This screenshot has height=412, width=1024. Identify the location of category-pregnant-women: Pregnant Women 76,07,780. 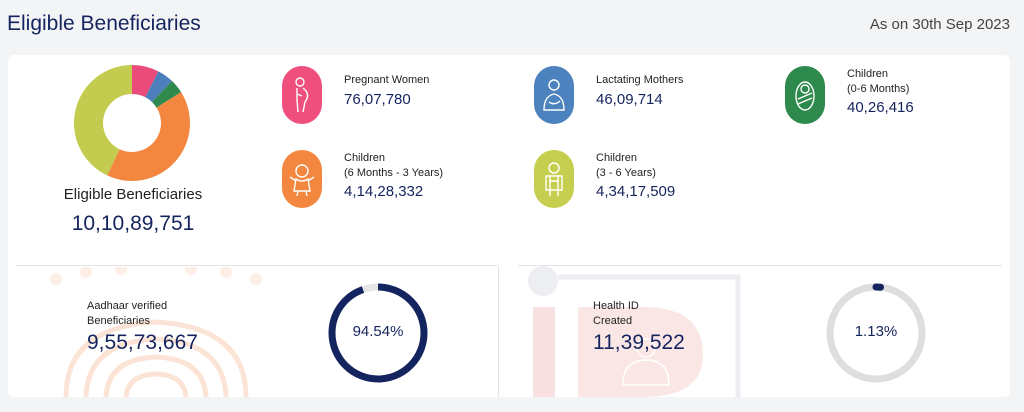
(382, 96).